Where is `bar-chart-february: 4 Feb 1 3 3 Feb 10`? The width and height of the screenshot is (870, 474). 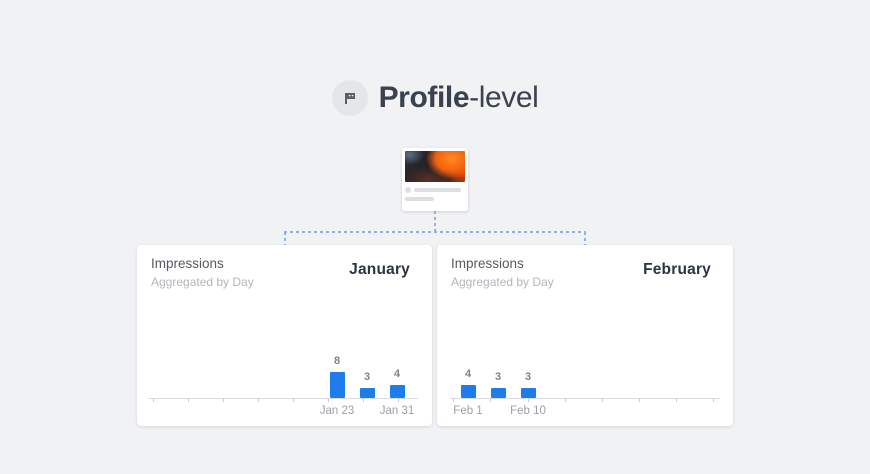 bar-chart-february: 4 Feb 1 3 3 Feb 10 is located at coordinates (585, 350).